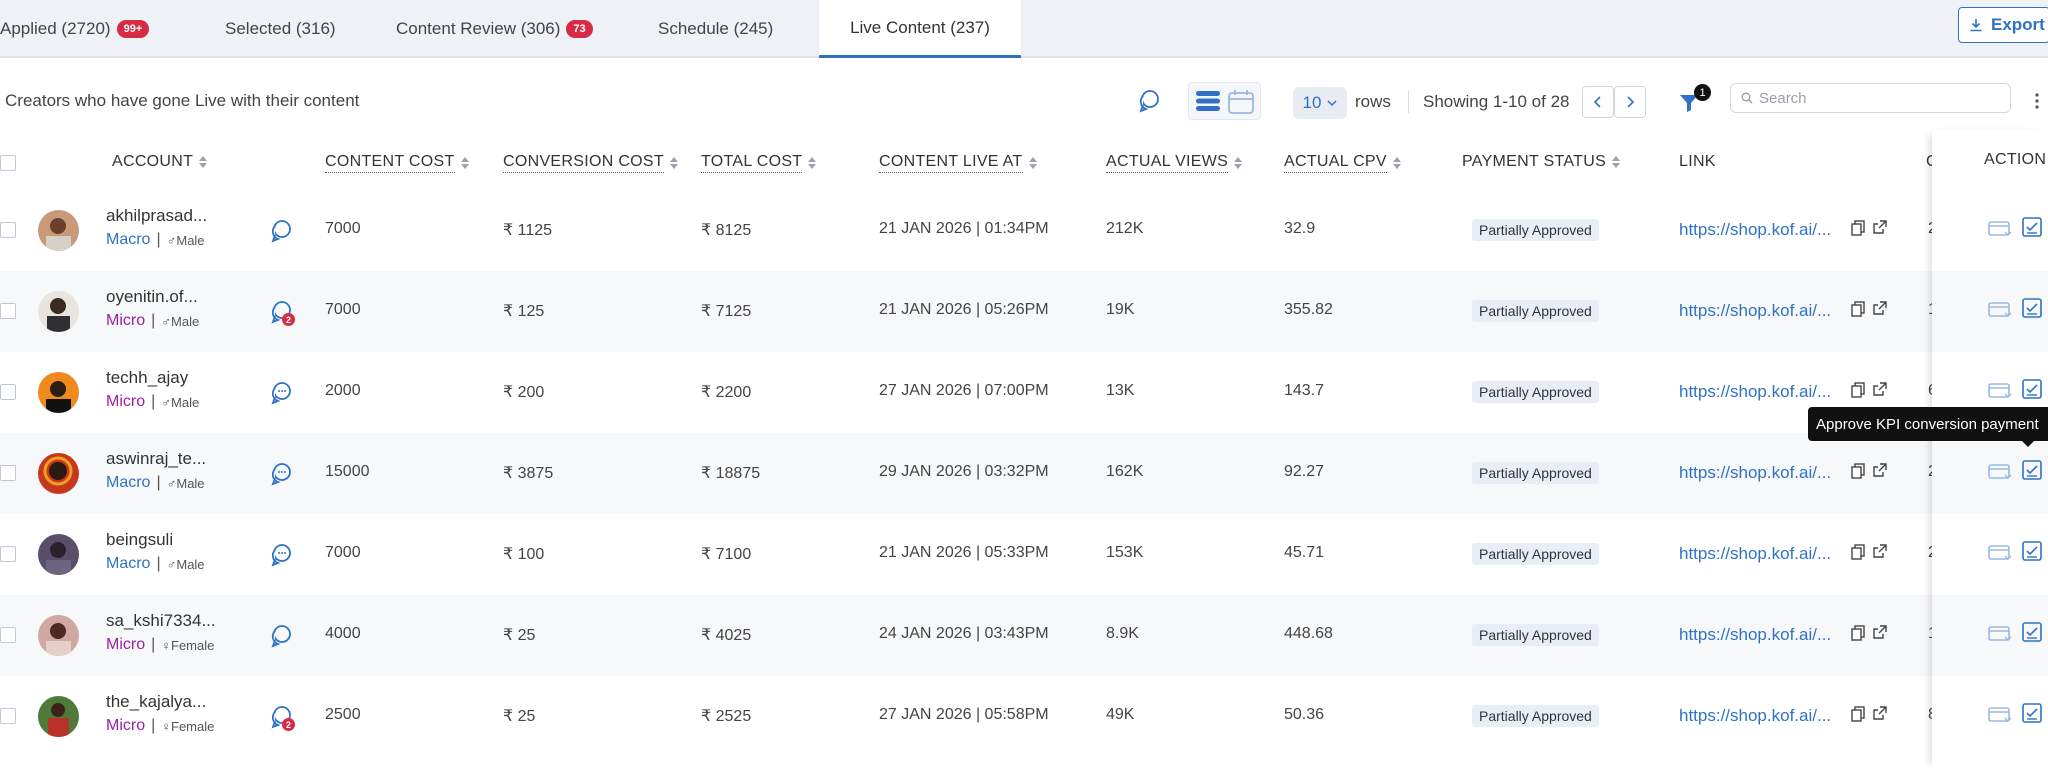 The width and height of the screenshot is (2048, 768). I want to click on search-input, so click(1879, 98).